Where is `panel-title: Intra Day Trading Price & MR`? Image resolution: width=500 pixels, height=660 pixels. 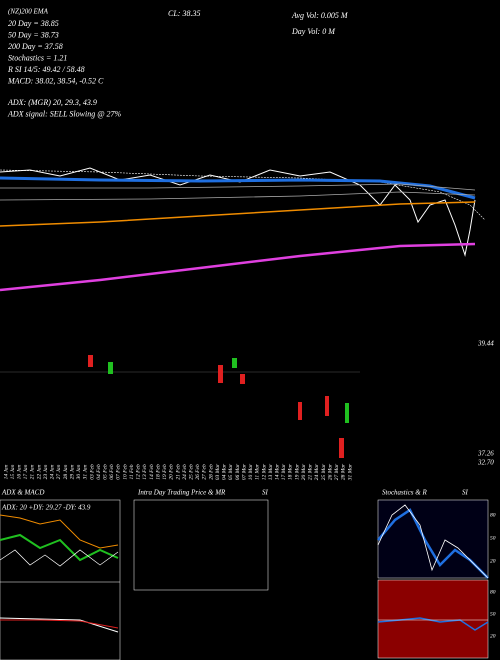
panel-title: Intra Day Trading Price & MR is located at coordinates (181, 493).